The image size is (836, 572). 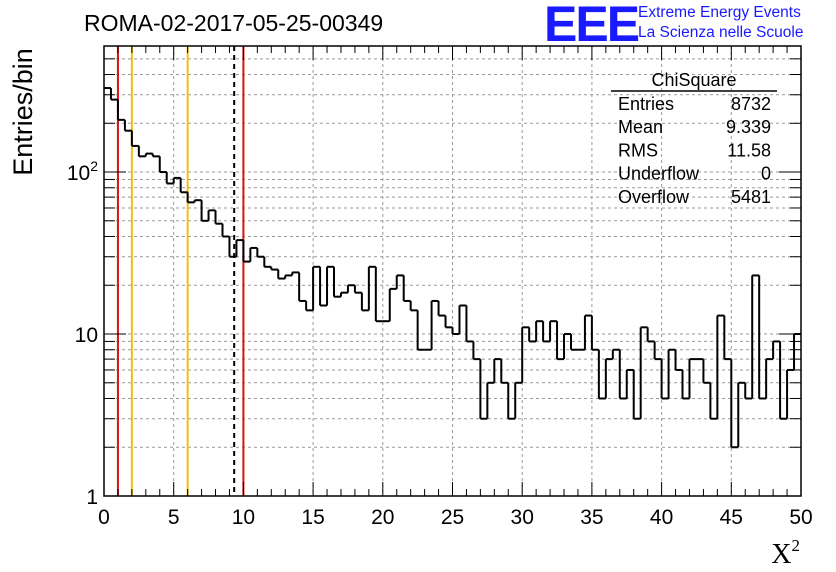 I want to click on x-tick-label: 50, so click(x=800, y=517).